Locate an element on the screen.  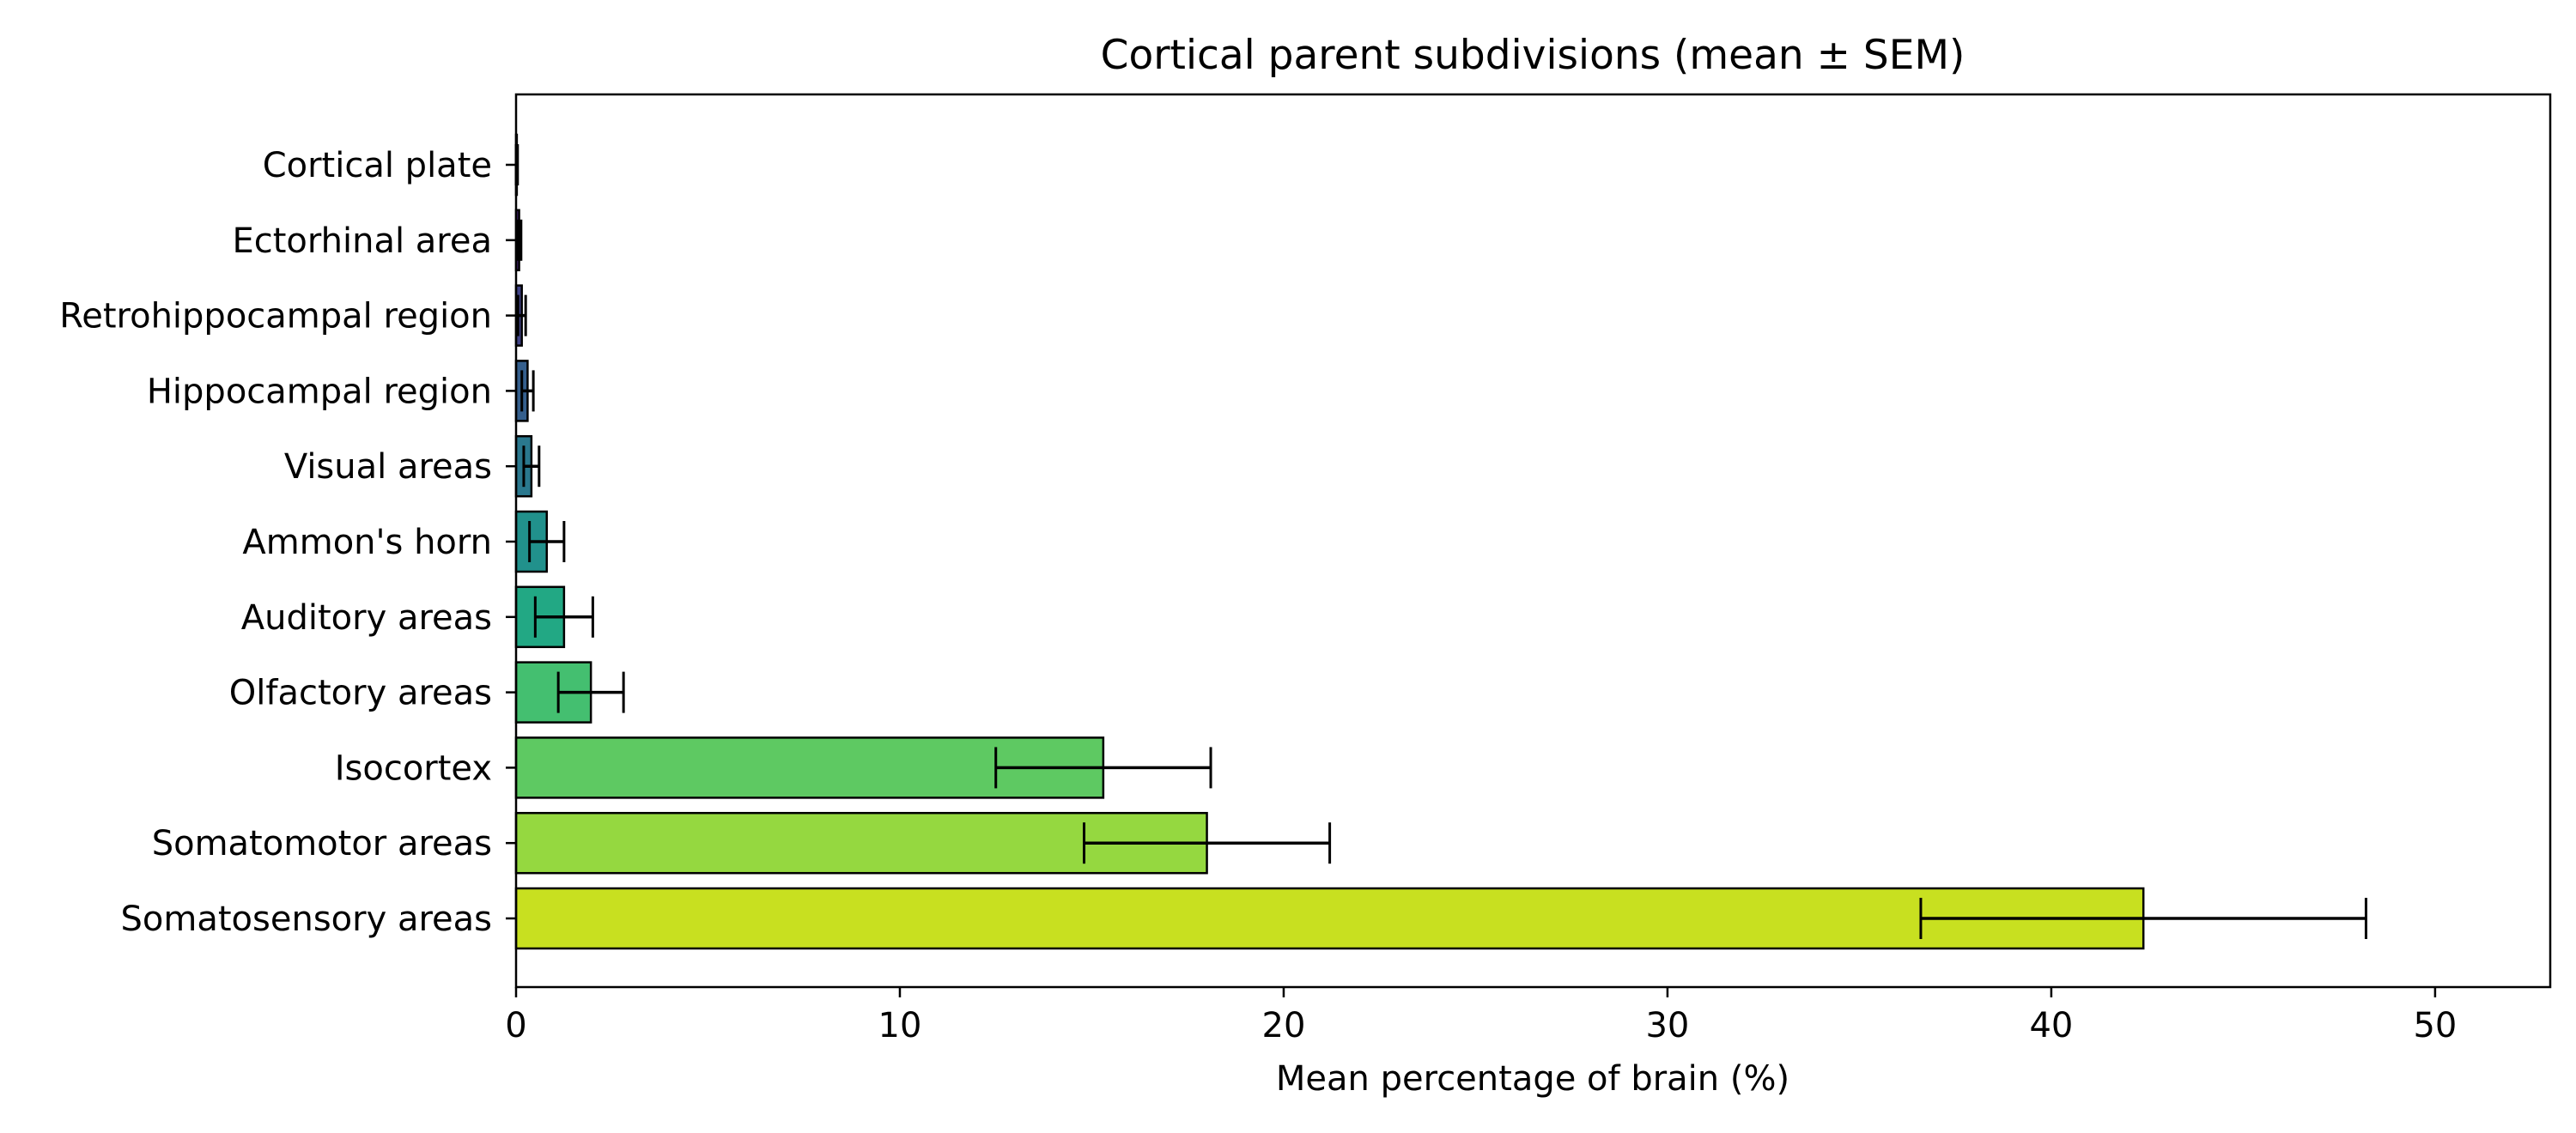
x-tick-label: 50 is located at coordinates (2435, 1025).